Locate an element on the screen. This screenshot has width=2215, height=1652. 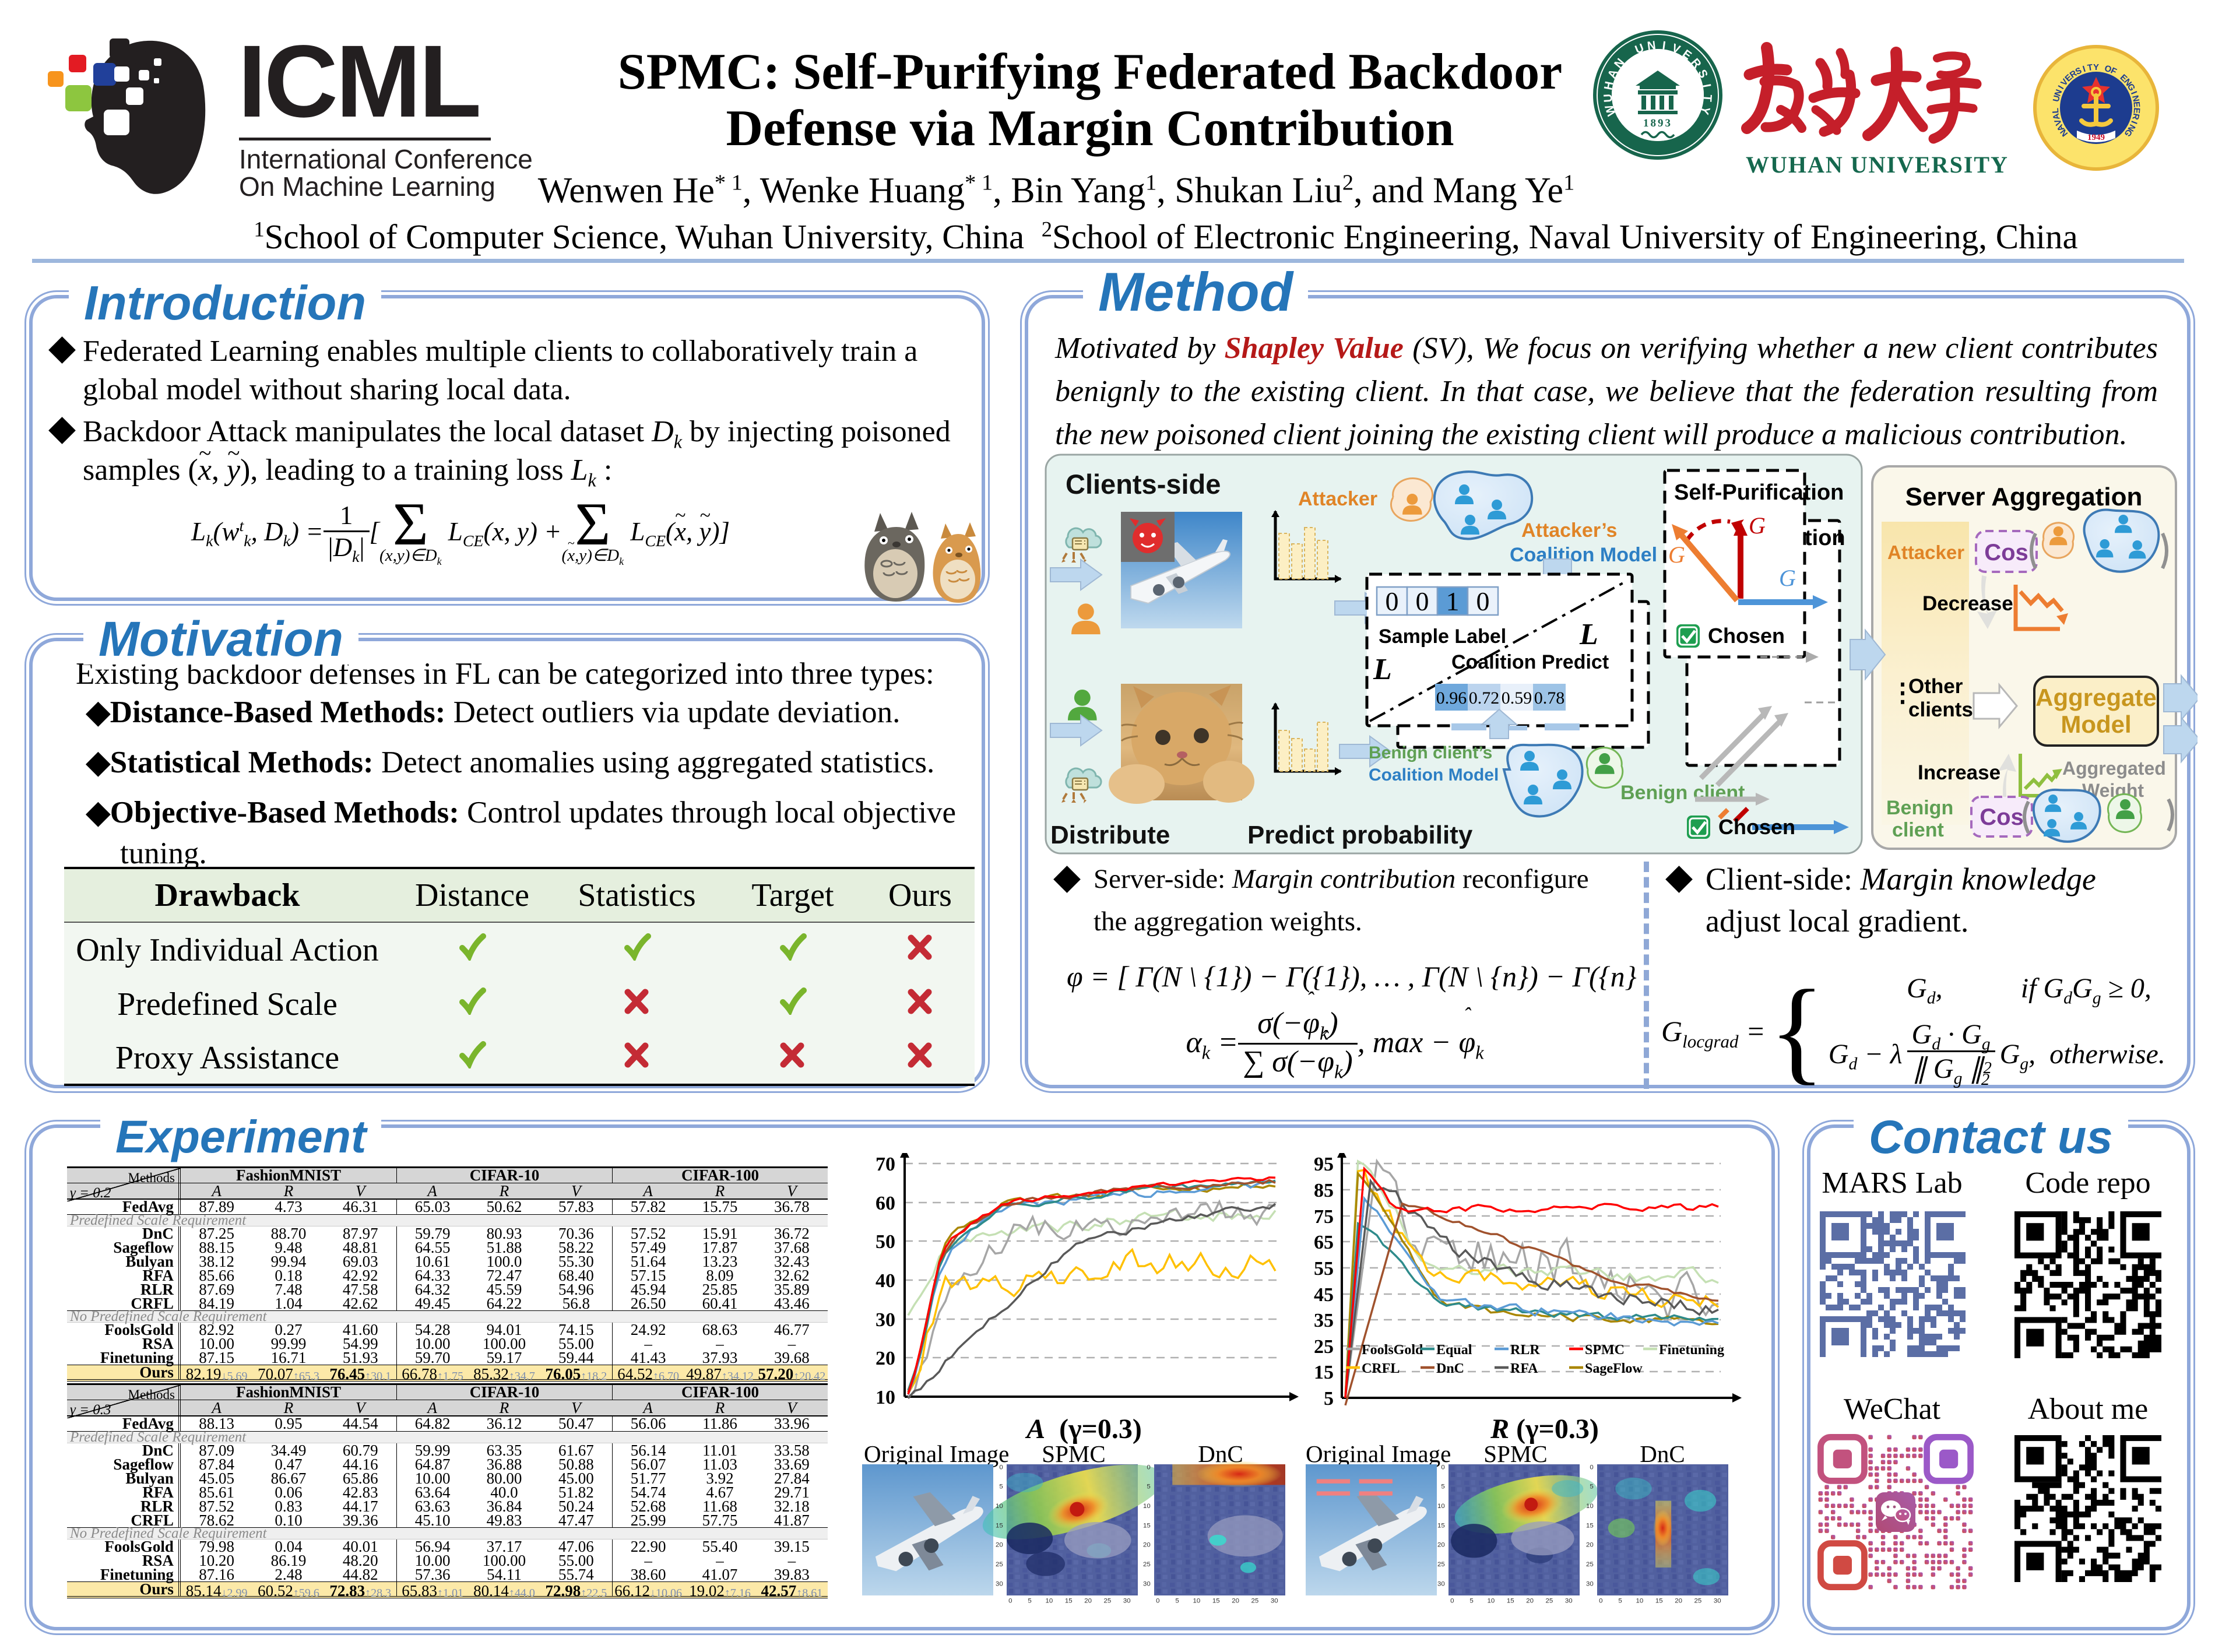
svg-text: DnC is located at coordinates (1450, 1369).